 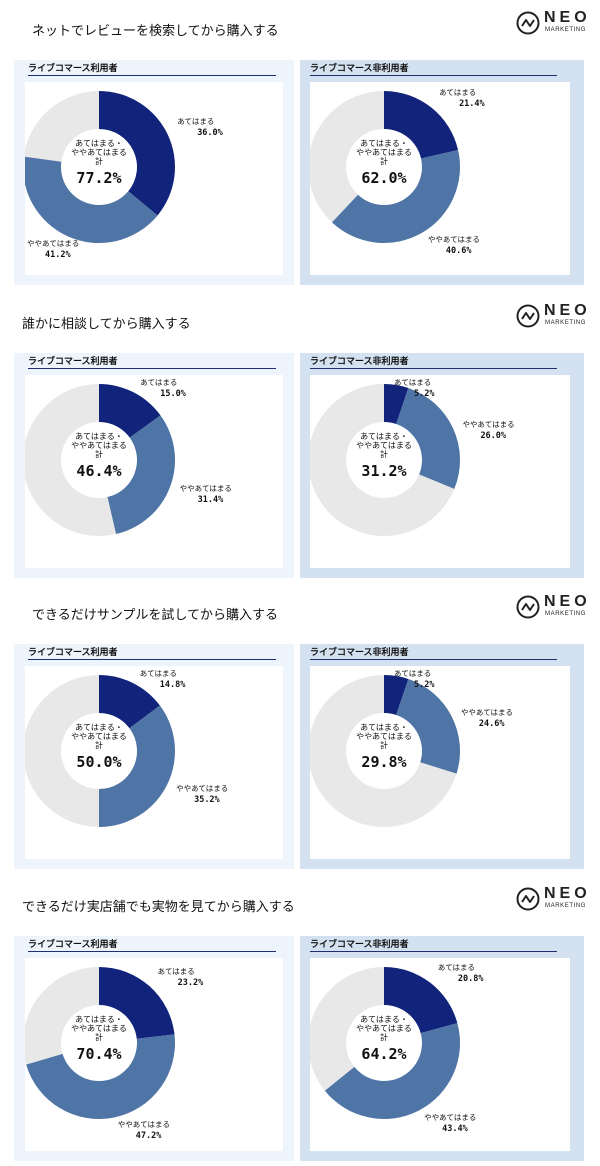 What do you see at coordinates (190, 982) in the screenshot?
I see `value-agree: 23.2%` at bounding box center [190, 982].